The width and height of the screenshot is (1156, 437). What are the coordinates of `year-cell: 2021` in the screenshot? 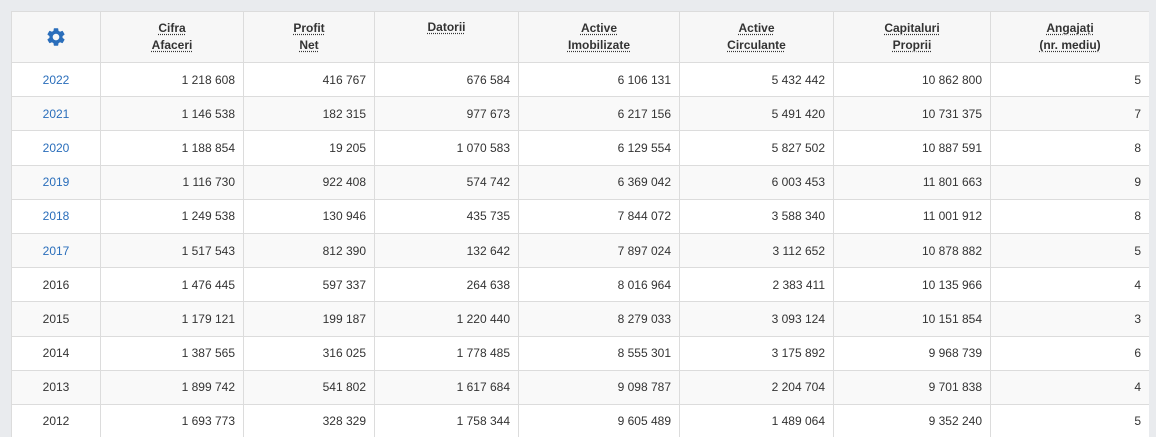 It's located at (56, 114).